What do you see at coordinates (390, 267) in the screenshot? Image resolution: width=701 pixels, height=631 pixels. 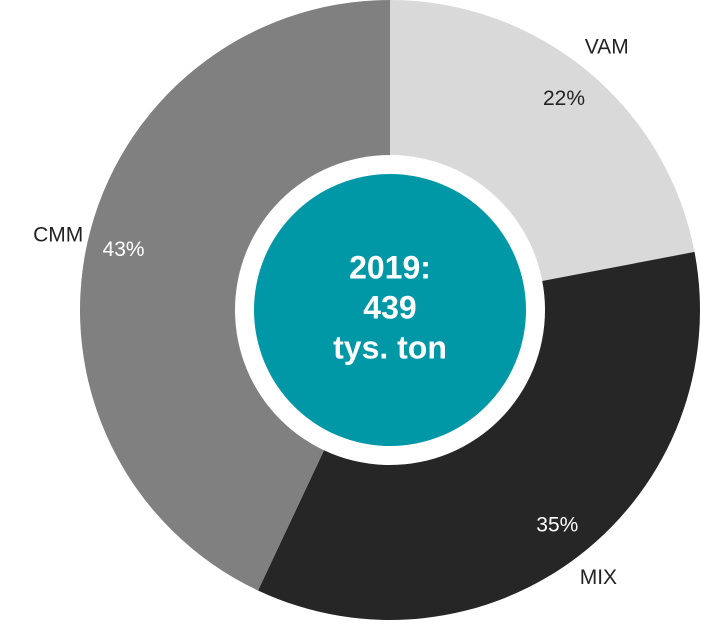 I see `center-text: 2019:` at bounding box center [390, 267].